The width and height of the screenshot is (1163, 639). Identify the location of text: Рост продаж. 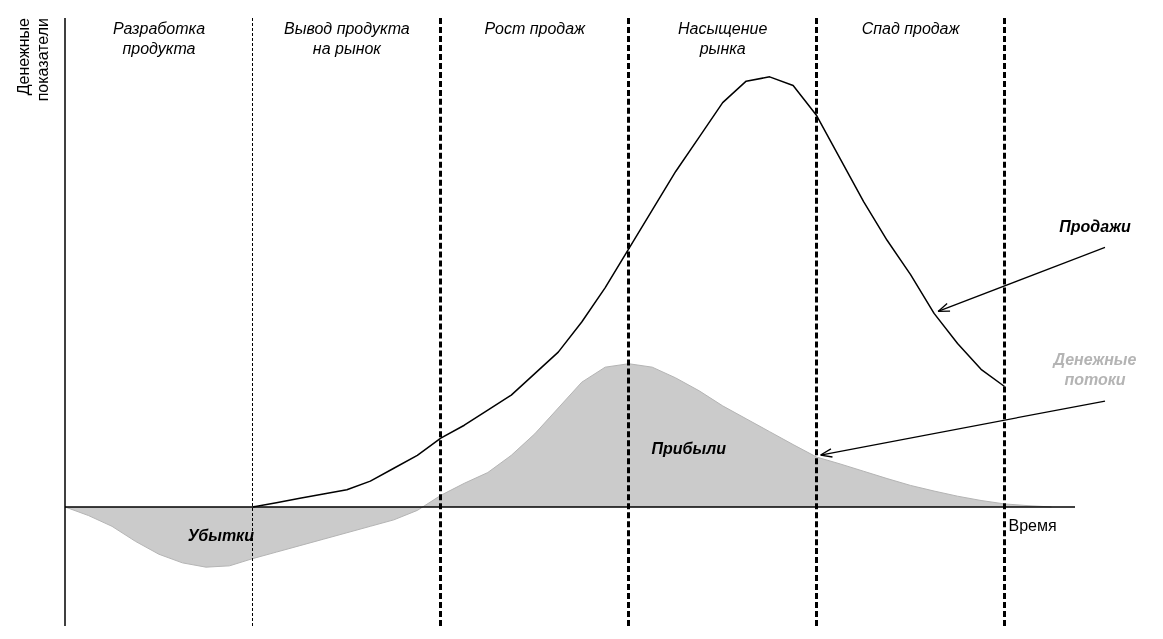
(535, 29).